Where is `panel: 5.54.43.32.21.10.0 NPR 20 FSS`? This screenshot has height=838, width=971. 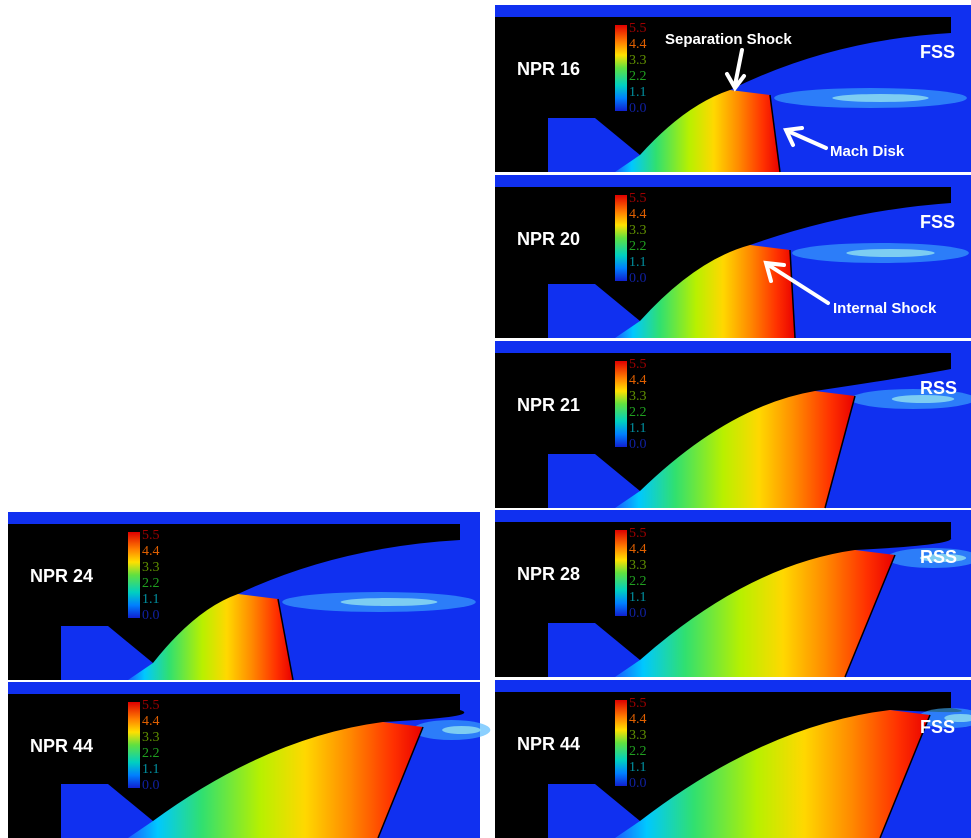 panel: 5.54.43.32.21.10.0 NPR 20 FSS is located at coordinates (733, 257).